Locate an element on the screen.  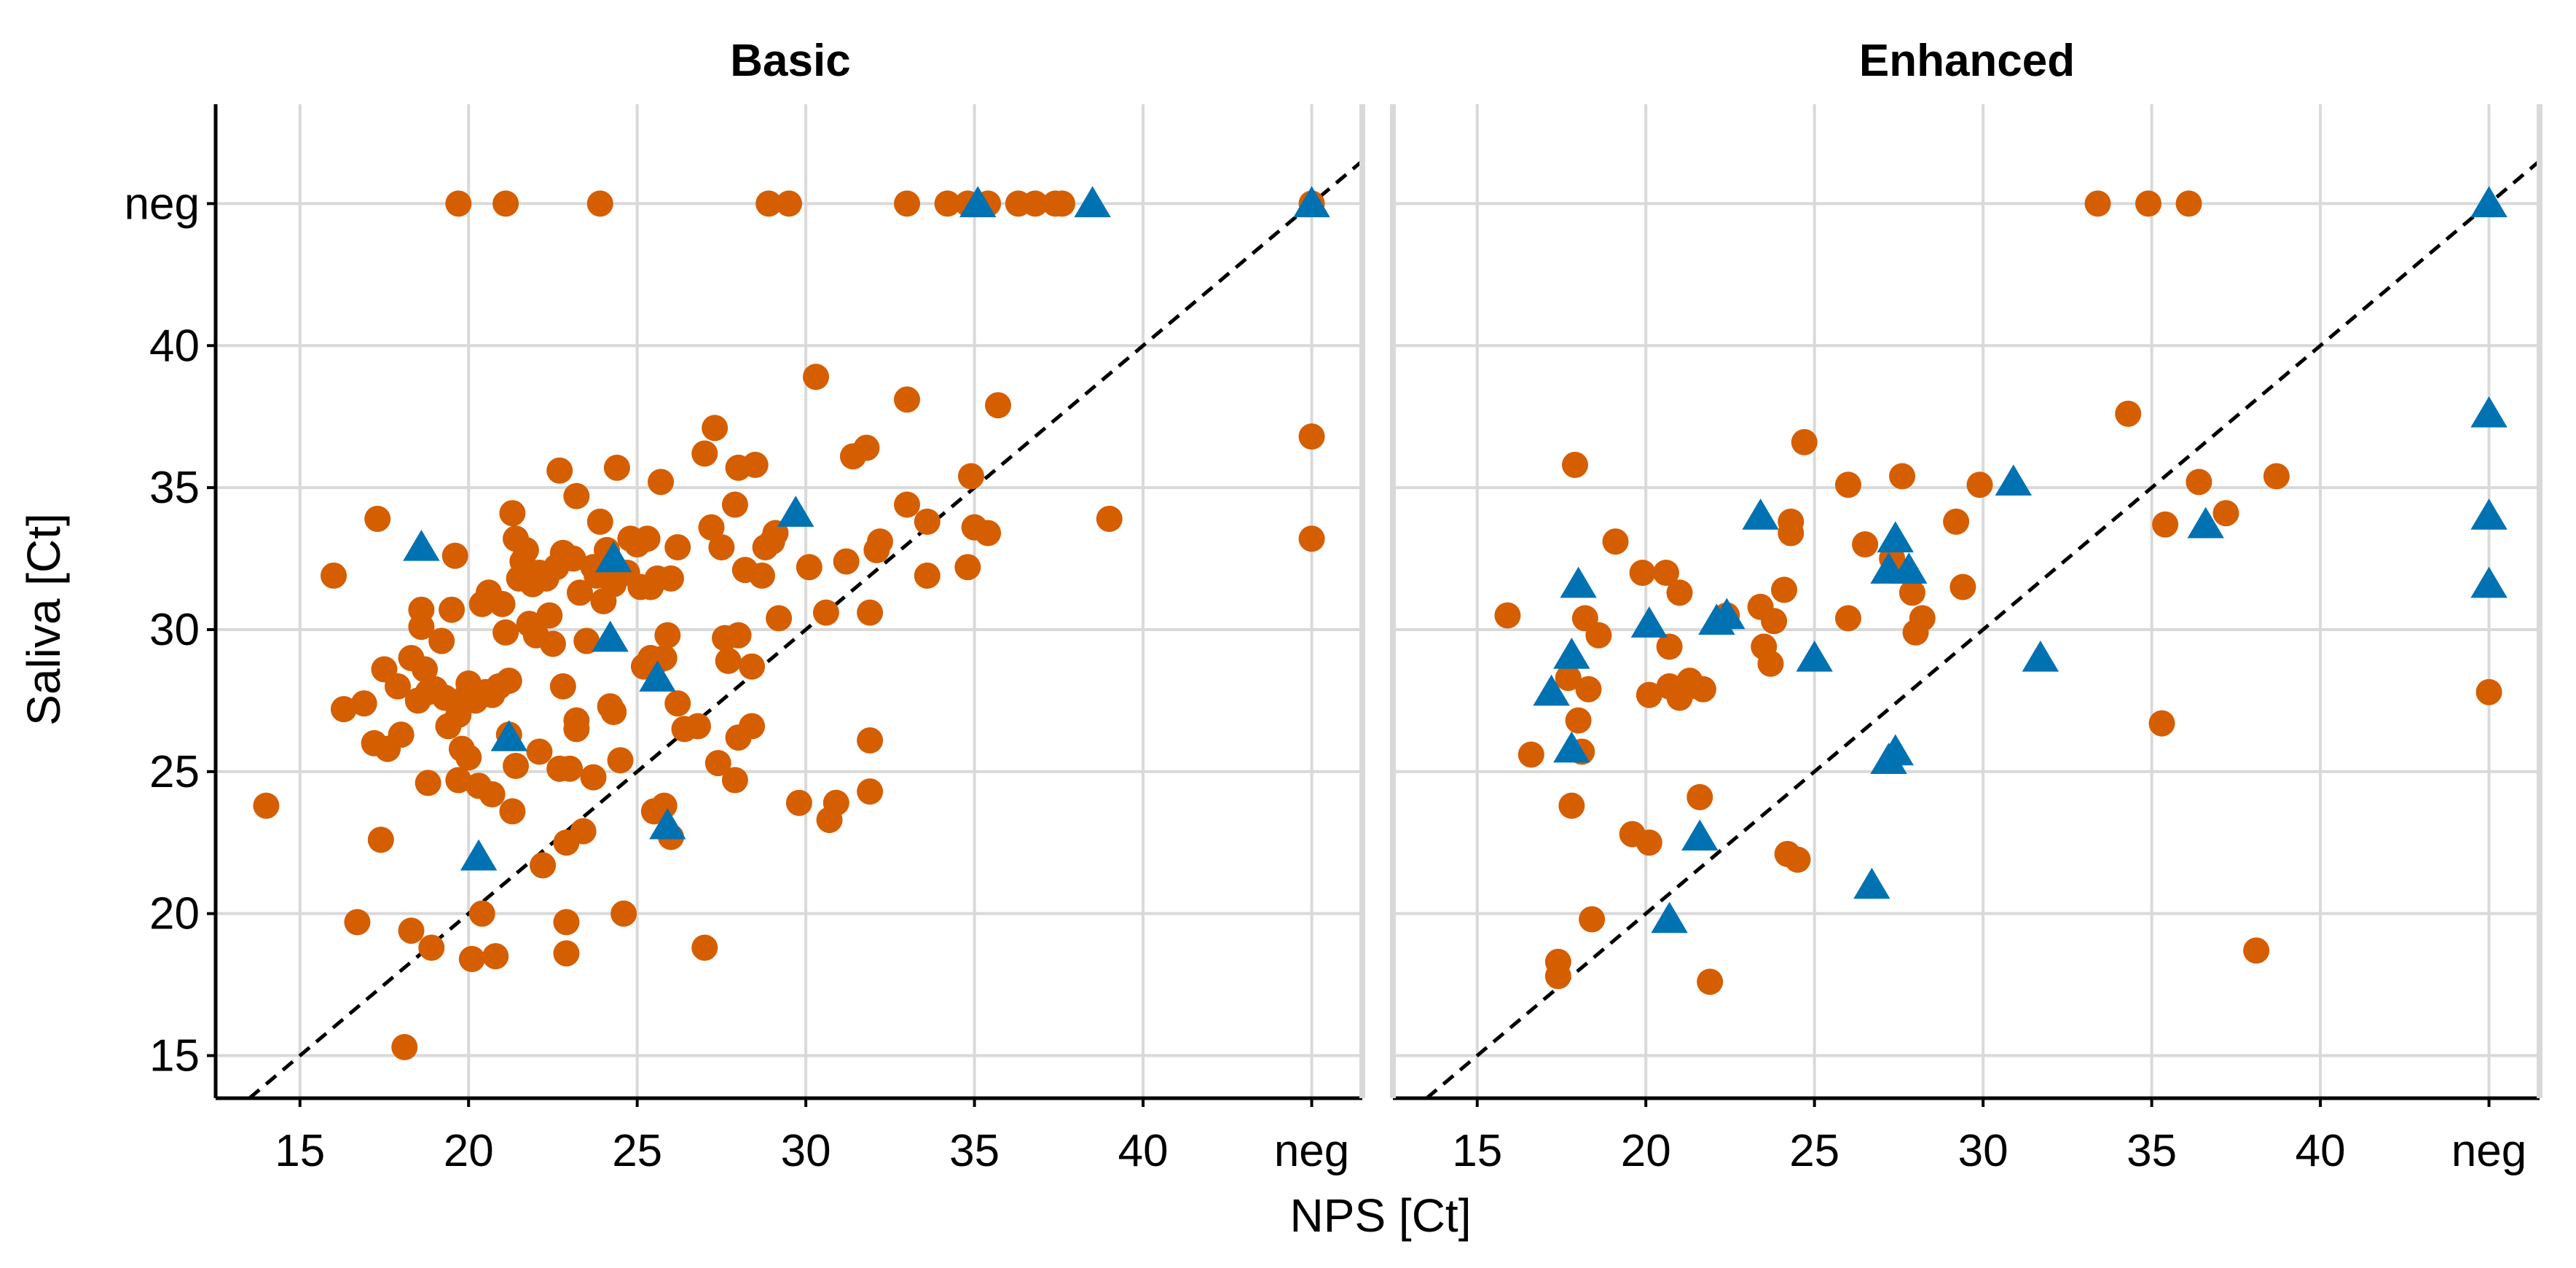
x-tick-label: 15 is located at coordinates (1477, 1151).